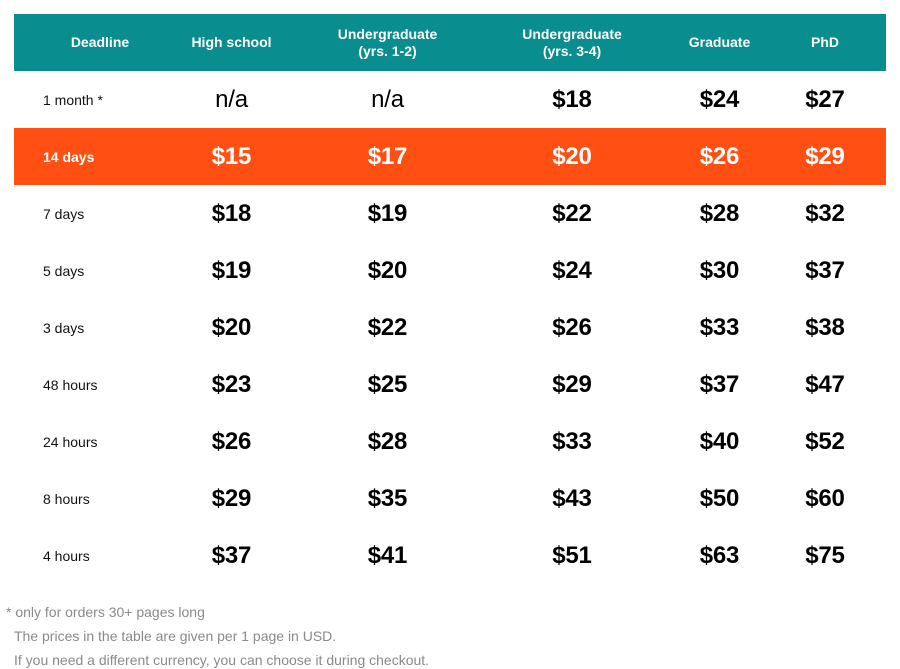 The width and height of the screenshot is (900, 669). What do you see at coordinates (825, 555) in the screenshot?
I see `price-cell: $75` at bounding box center [825, 555].